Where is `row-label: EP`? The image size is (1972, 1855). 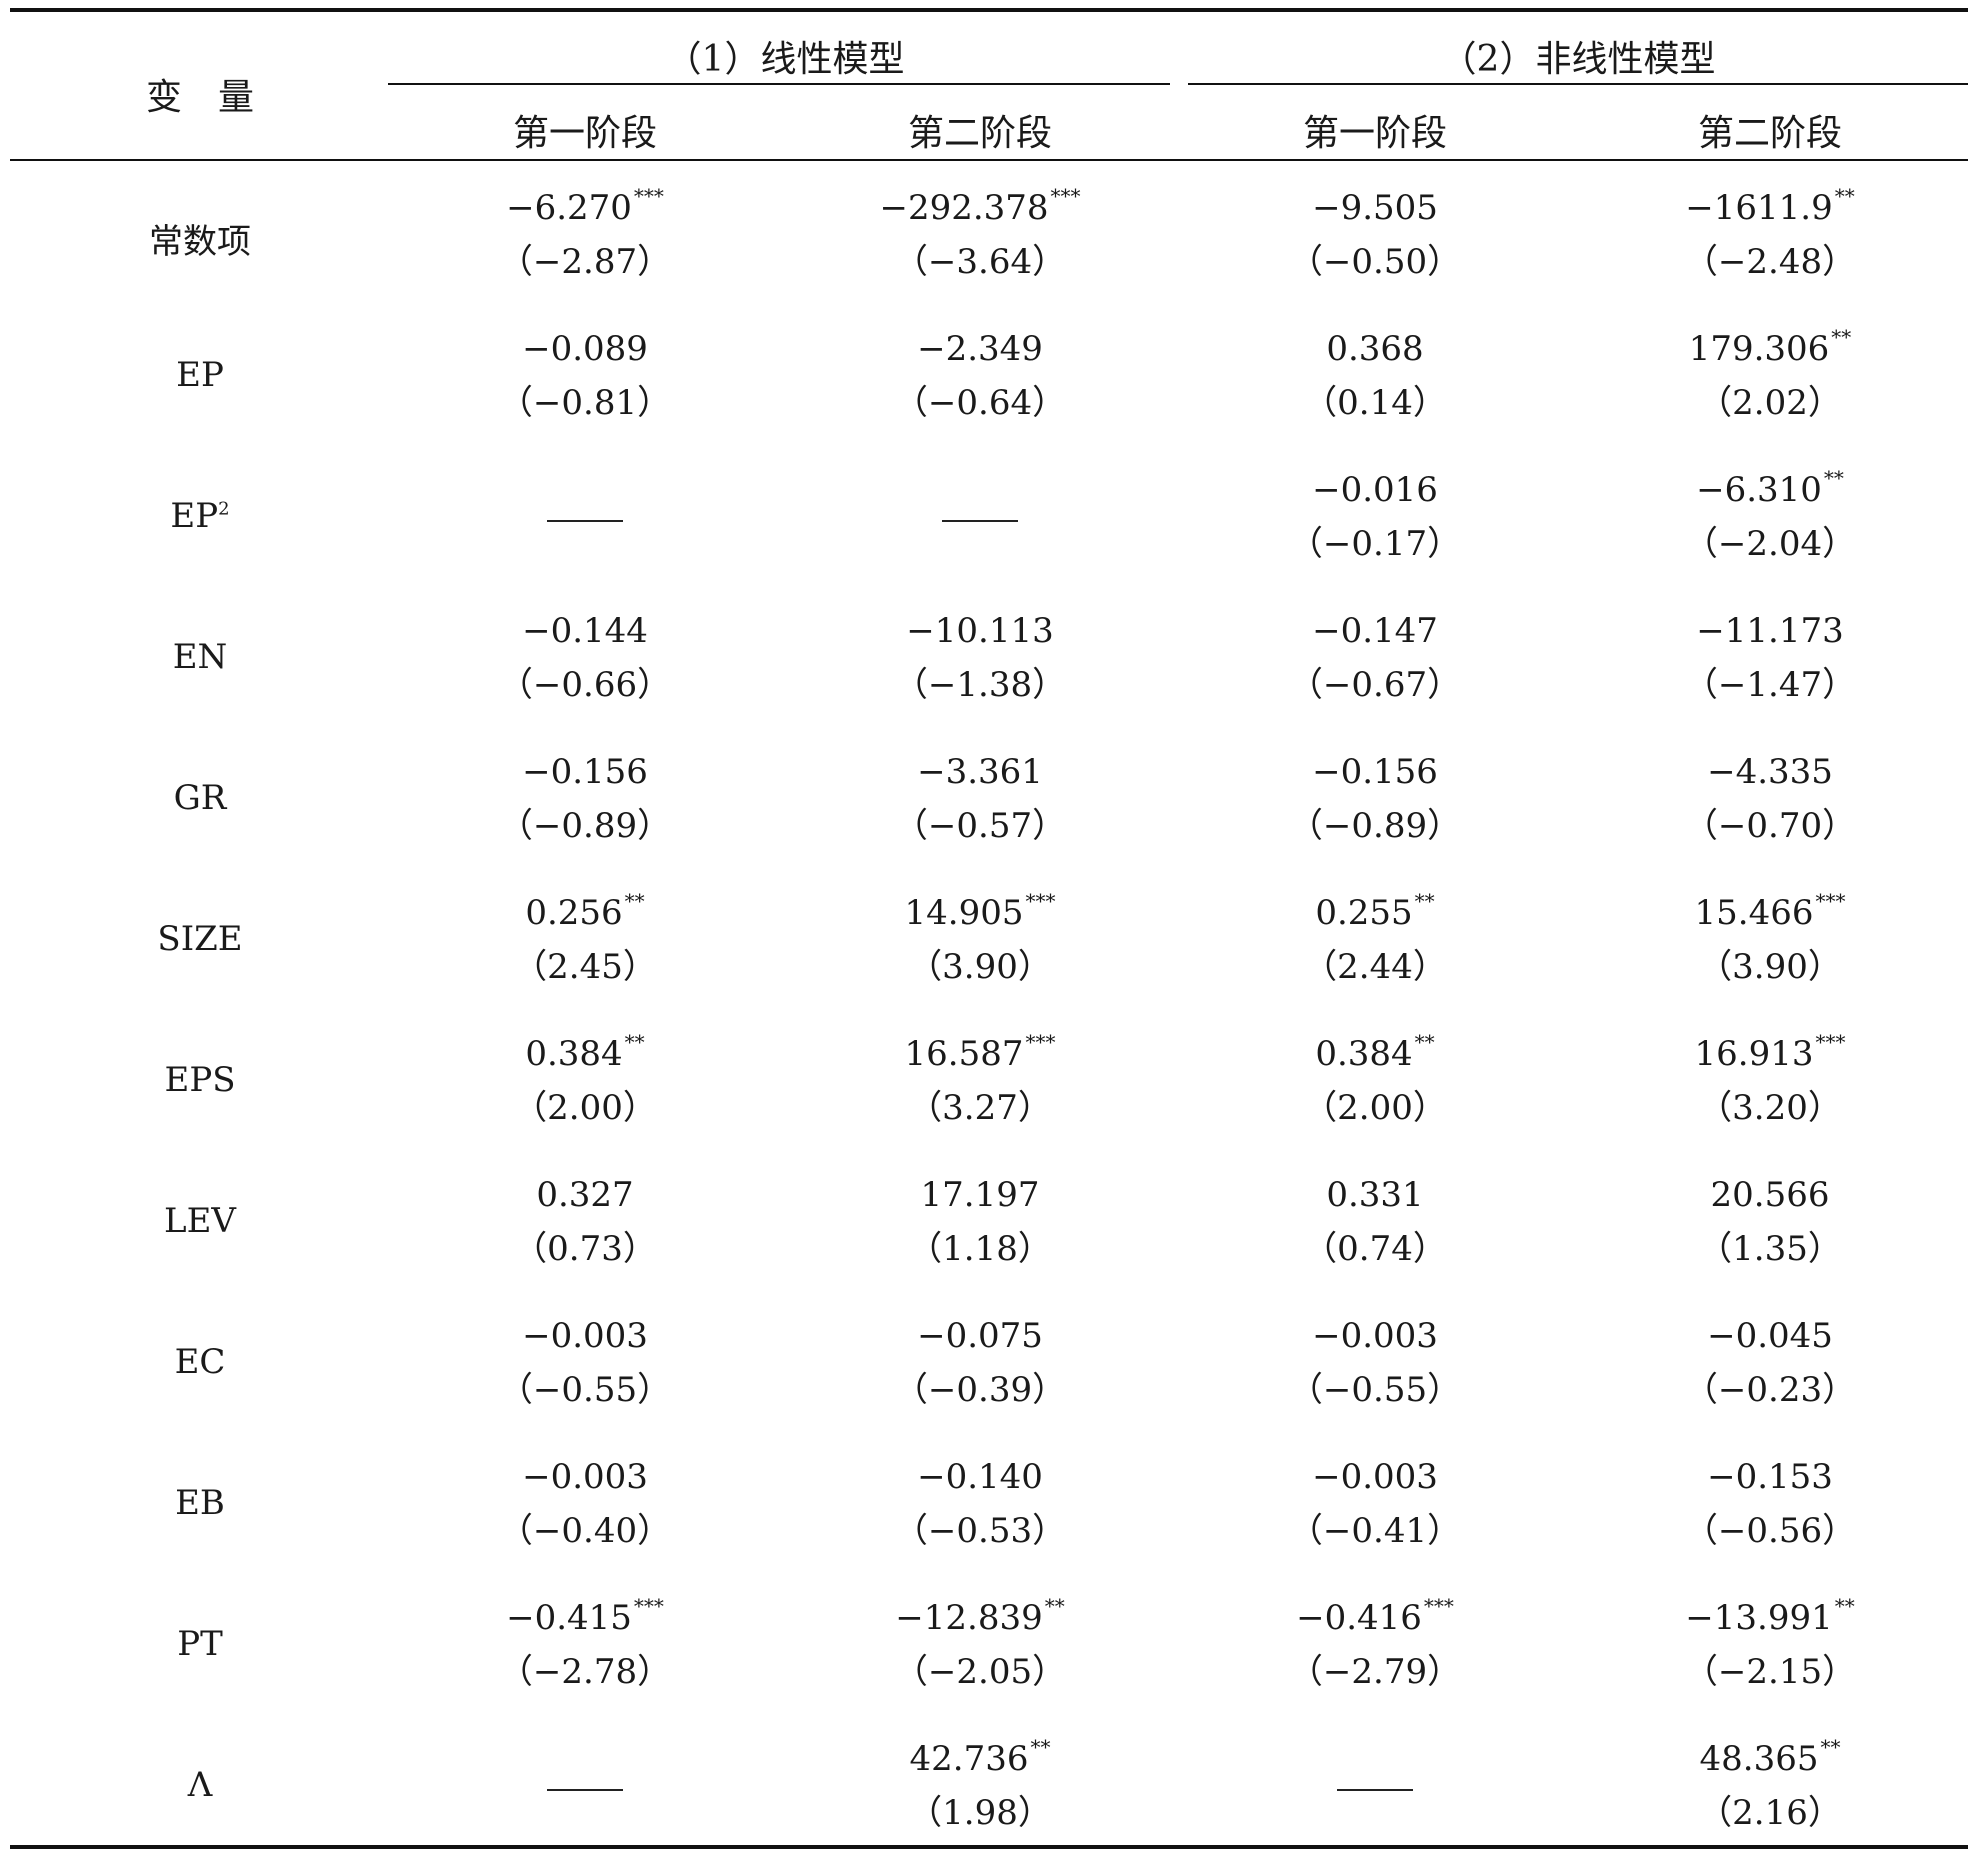
row-label: EP is located at coordinates (200, 375).